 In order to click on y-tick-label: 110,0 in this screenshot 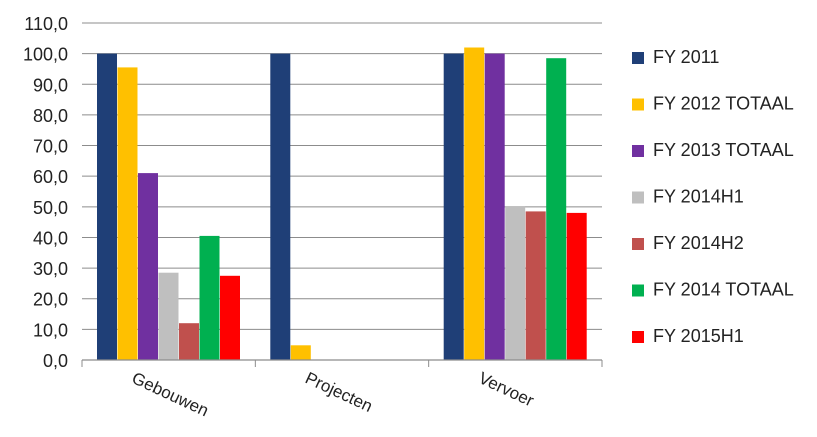, I will do `click(46, 24)`.